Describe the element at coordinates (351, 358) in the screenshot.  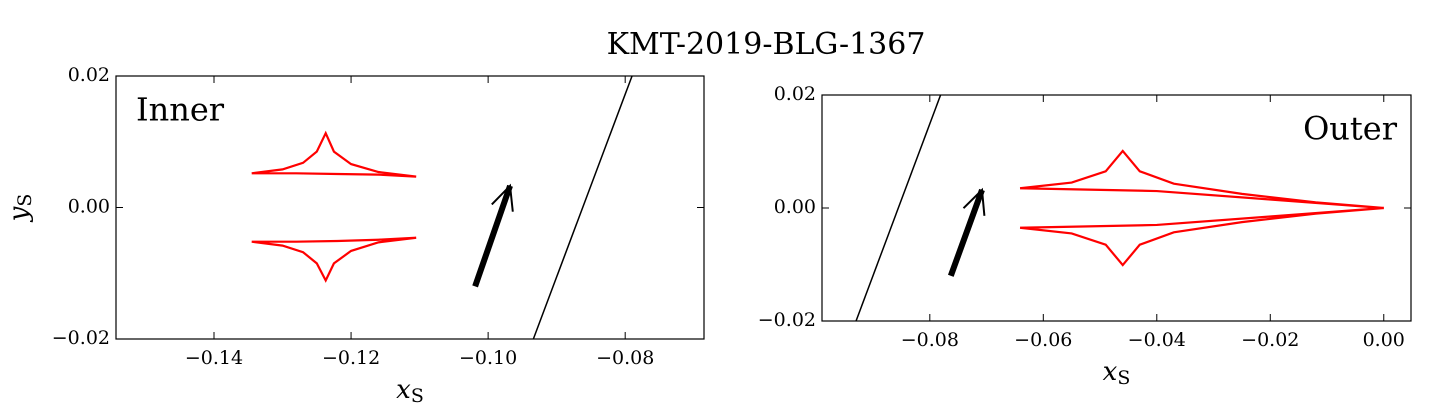
I see `x-tick-label: −0.12` at that location.